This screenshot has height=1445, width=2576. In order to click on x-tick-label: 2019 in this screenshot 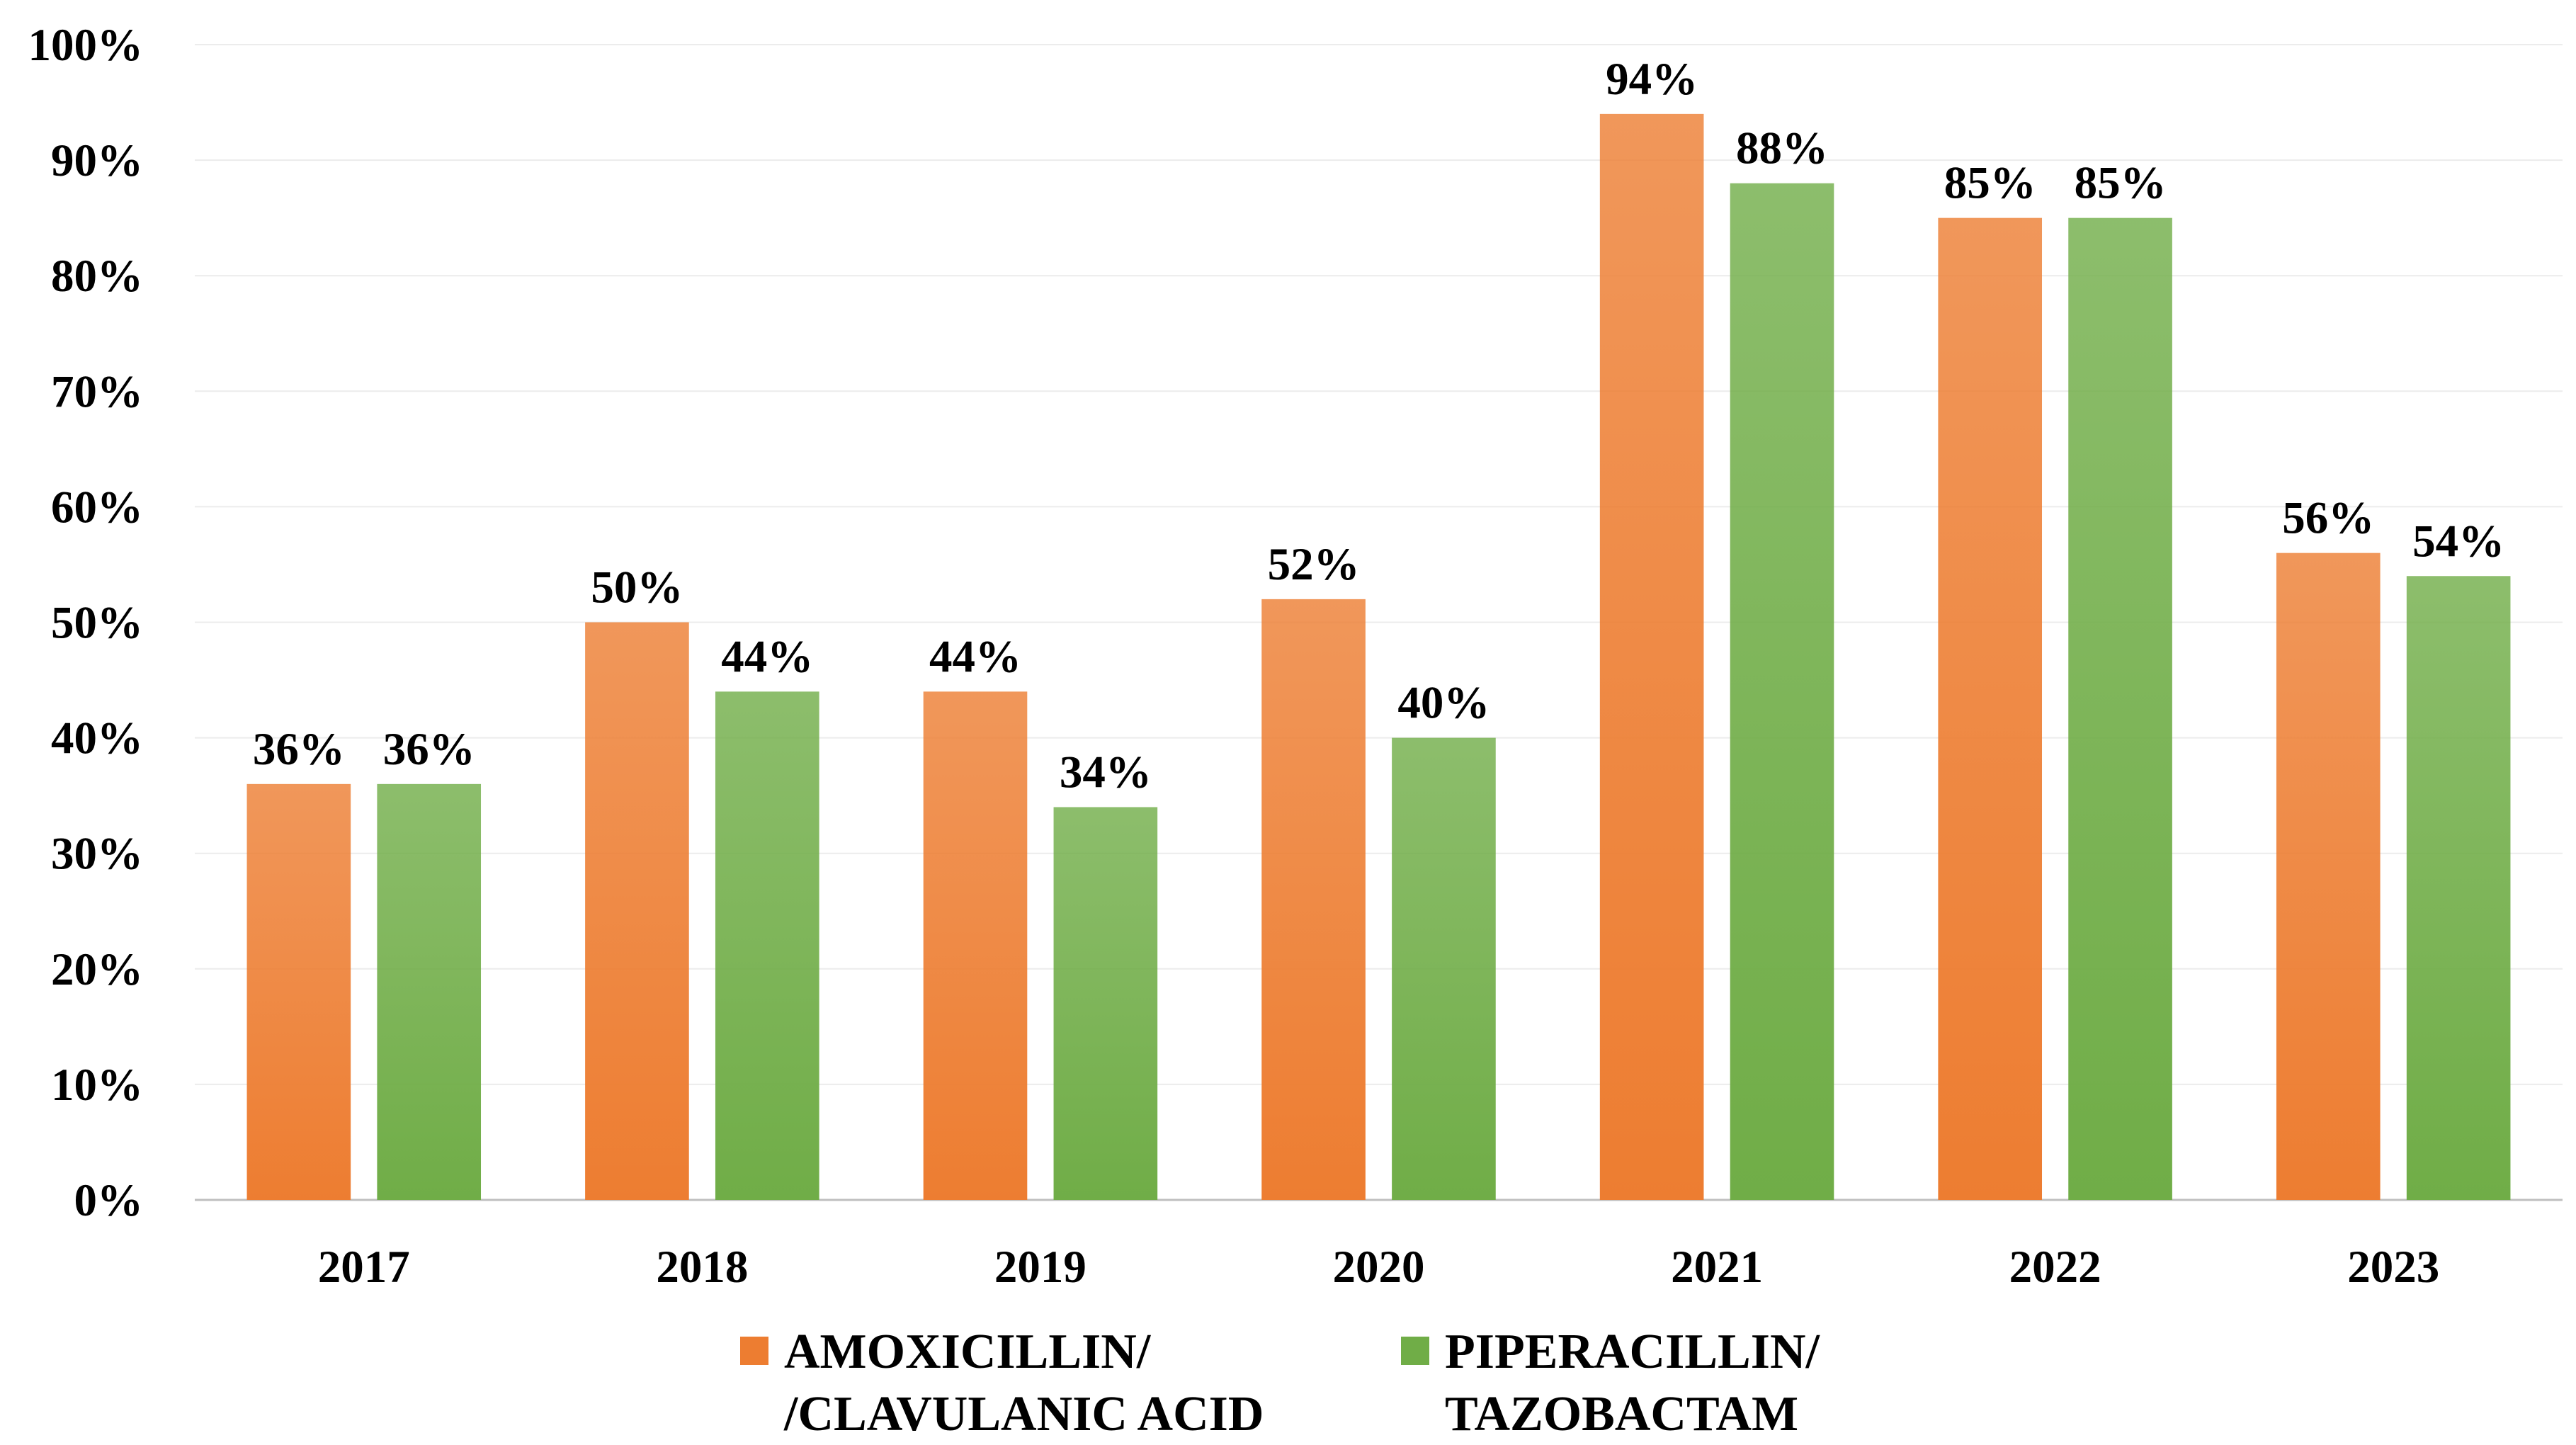, I will do `click(1040, 1268)`.